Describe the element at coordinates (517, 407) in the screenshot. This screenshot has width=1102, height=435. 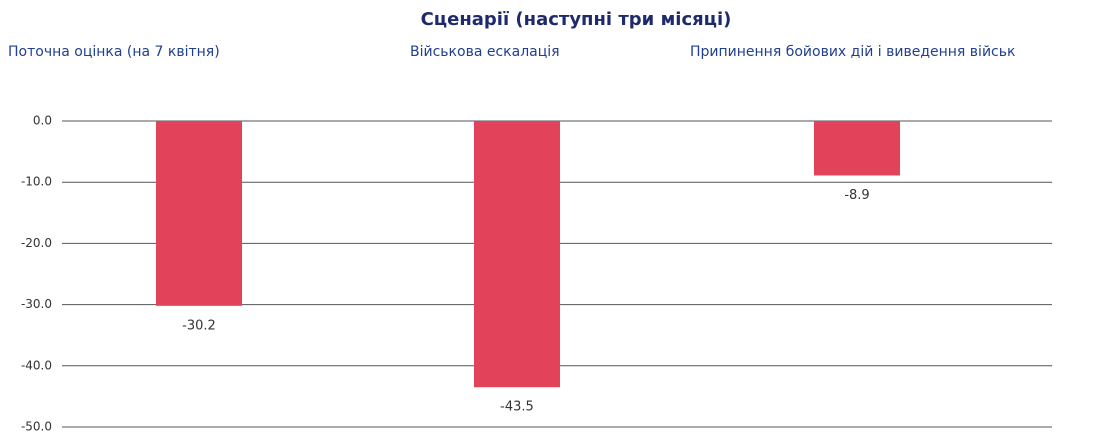
I see `value-label: -43.5` at that location.